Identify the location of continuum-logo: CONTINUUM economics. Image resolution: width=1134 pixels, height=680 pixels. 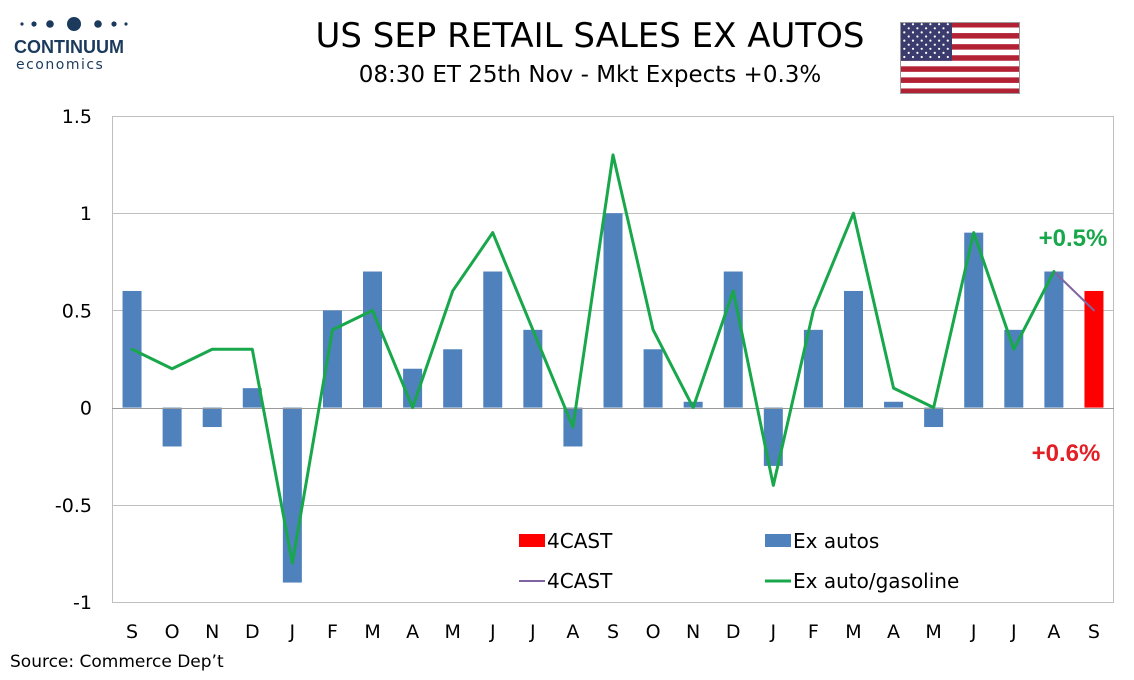
(74, 45).